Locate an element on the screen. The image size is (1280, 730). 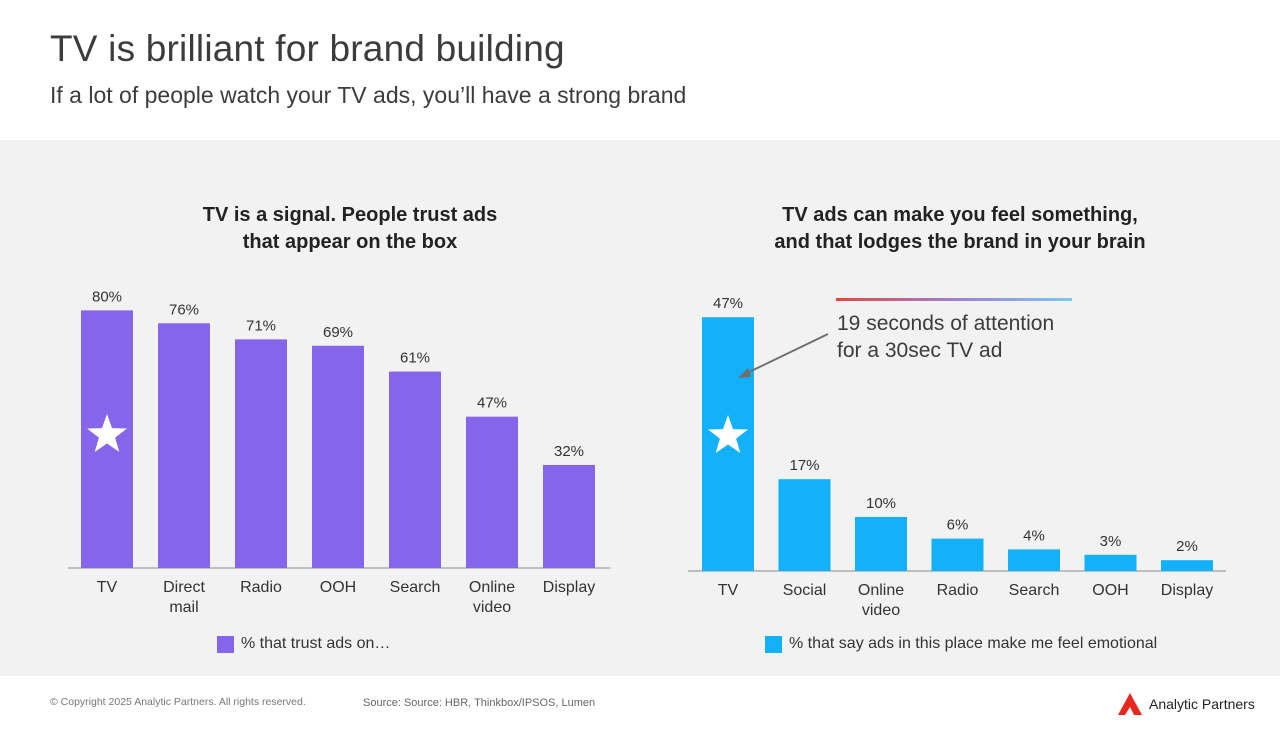
data-label: 2% is located at coordinates (1187, 546).